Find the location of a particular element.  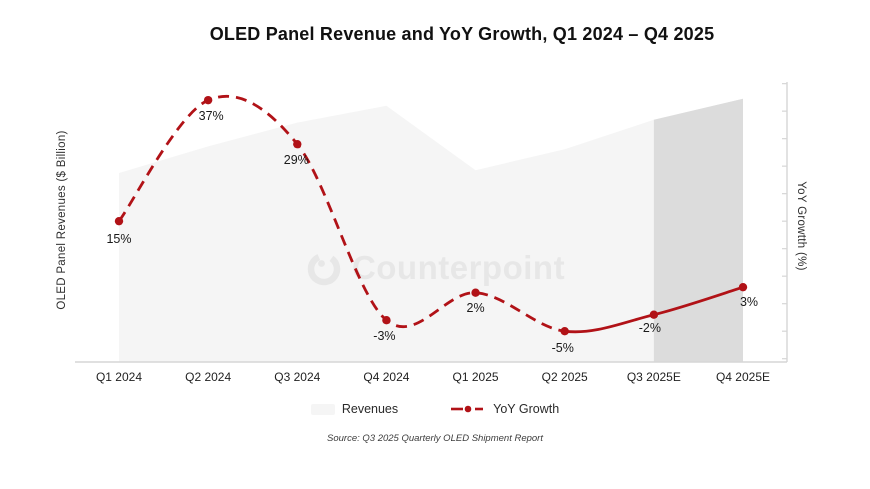

data-point-label: -3% is located at coordinates (384, 336).